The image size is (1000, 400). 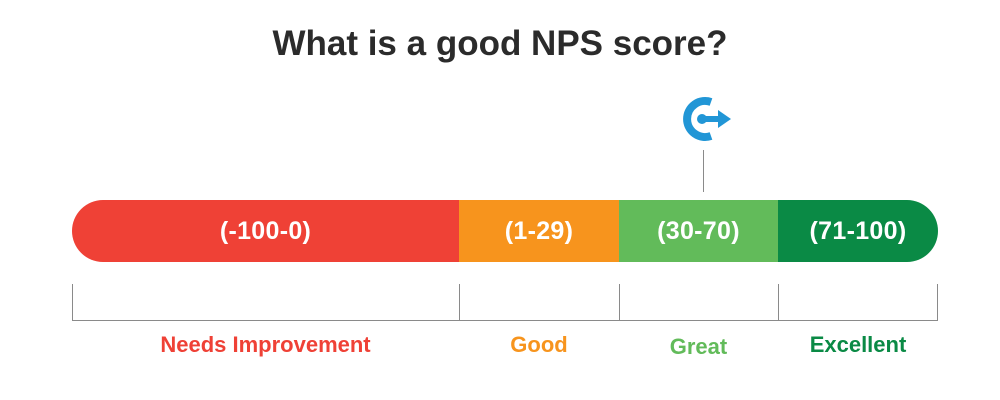 I want to click on page-title: What is a good NPS score?, so click(x=500, y=43).